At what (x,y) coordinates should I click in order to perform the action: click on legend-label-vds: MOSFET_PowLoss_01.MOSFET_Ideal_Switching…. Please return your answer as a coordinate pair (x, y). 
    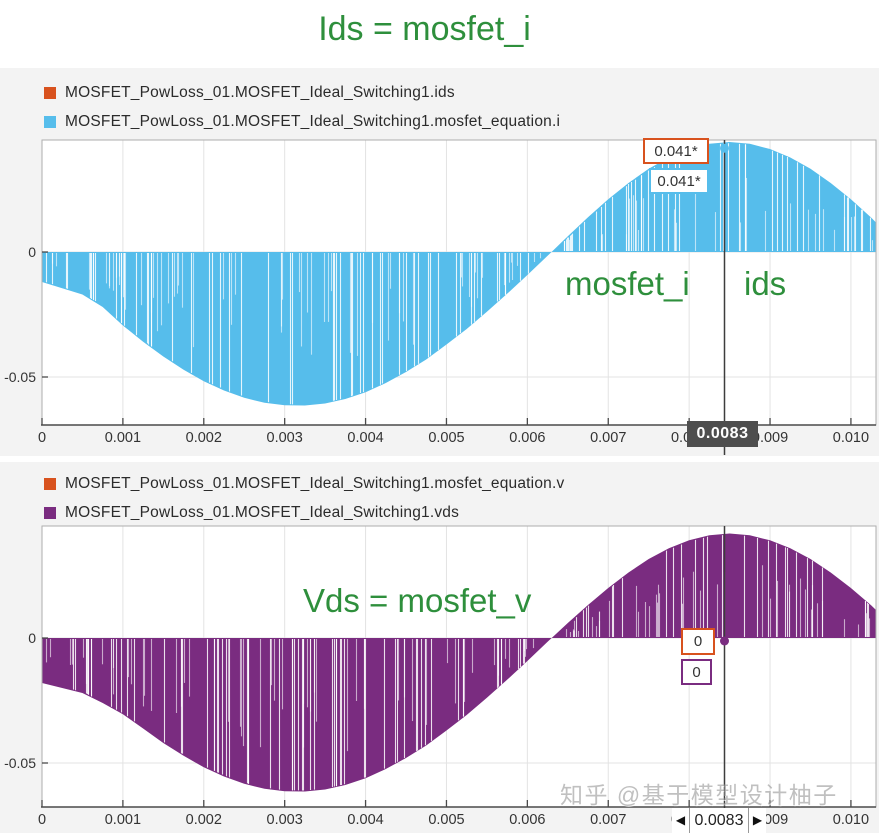
    Looking at the image, I should click on (262, 512).